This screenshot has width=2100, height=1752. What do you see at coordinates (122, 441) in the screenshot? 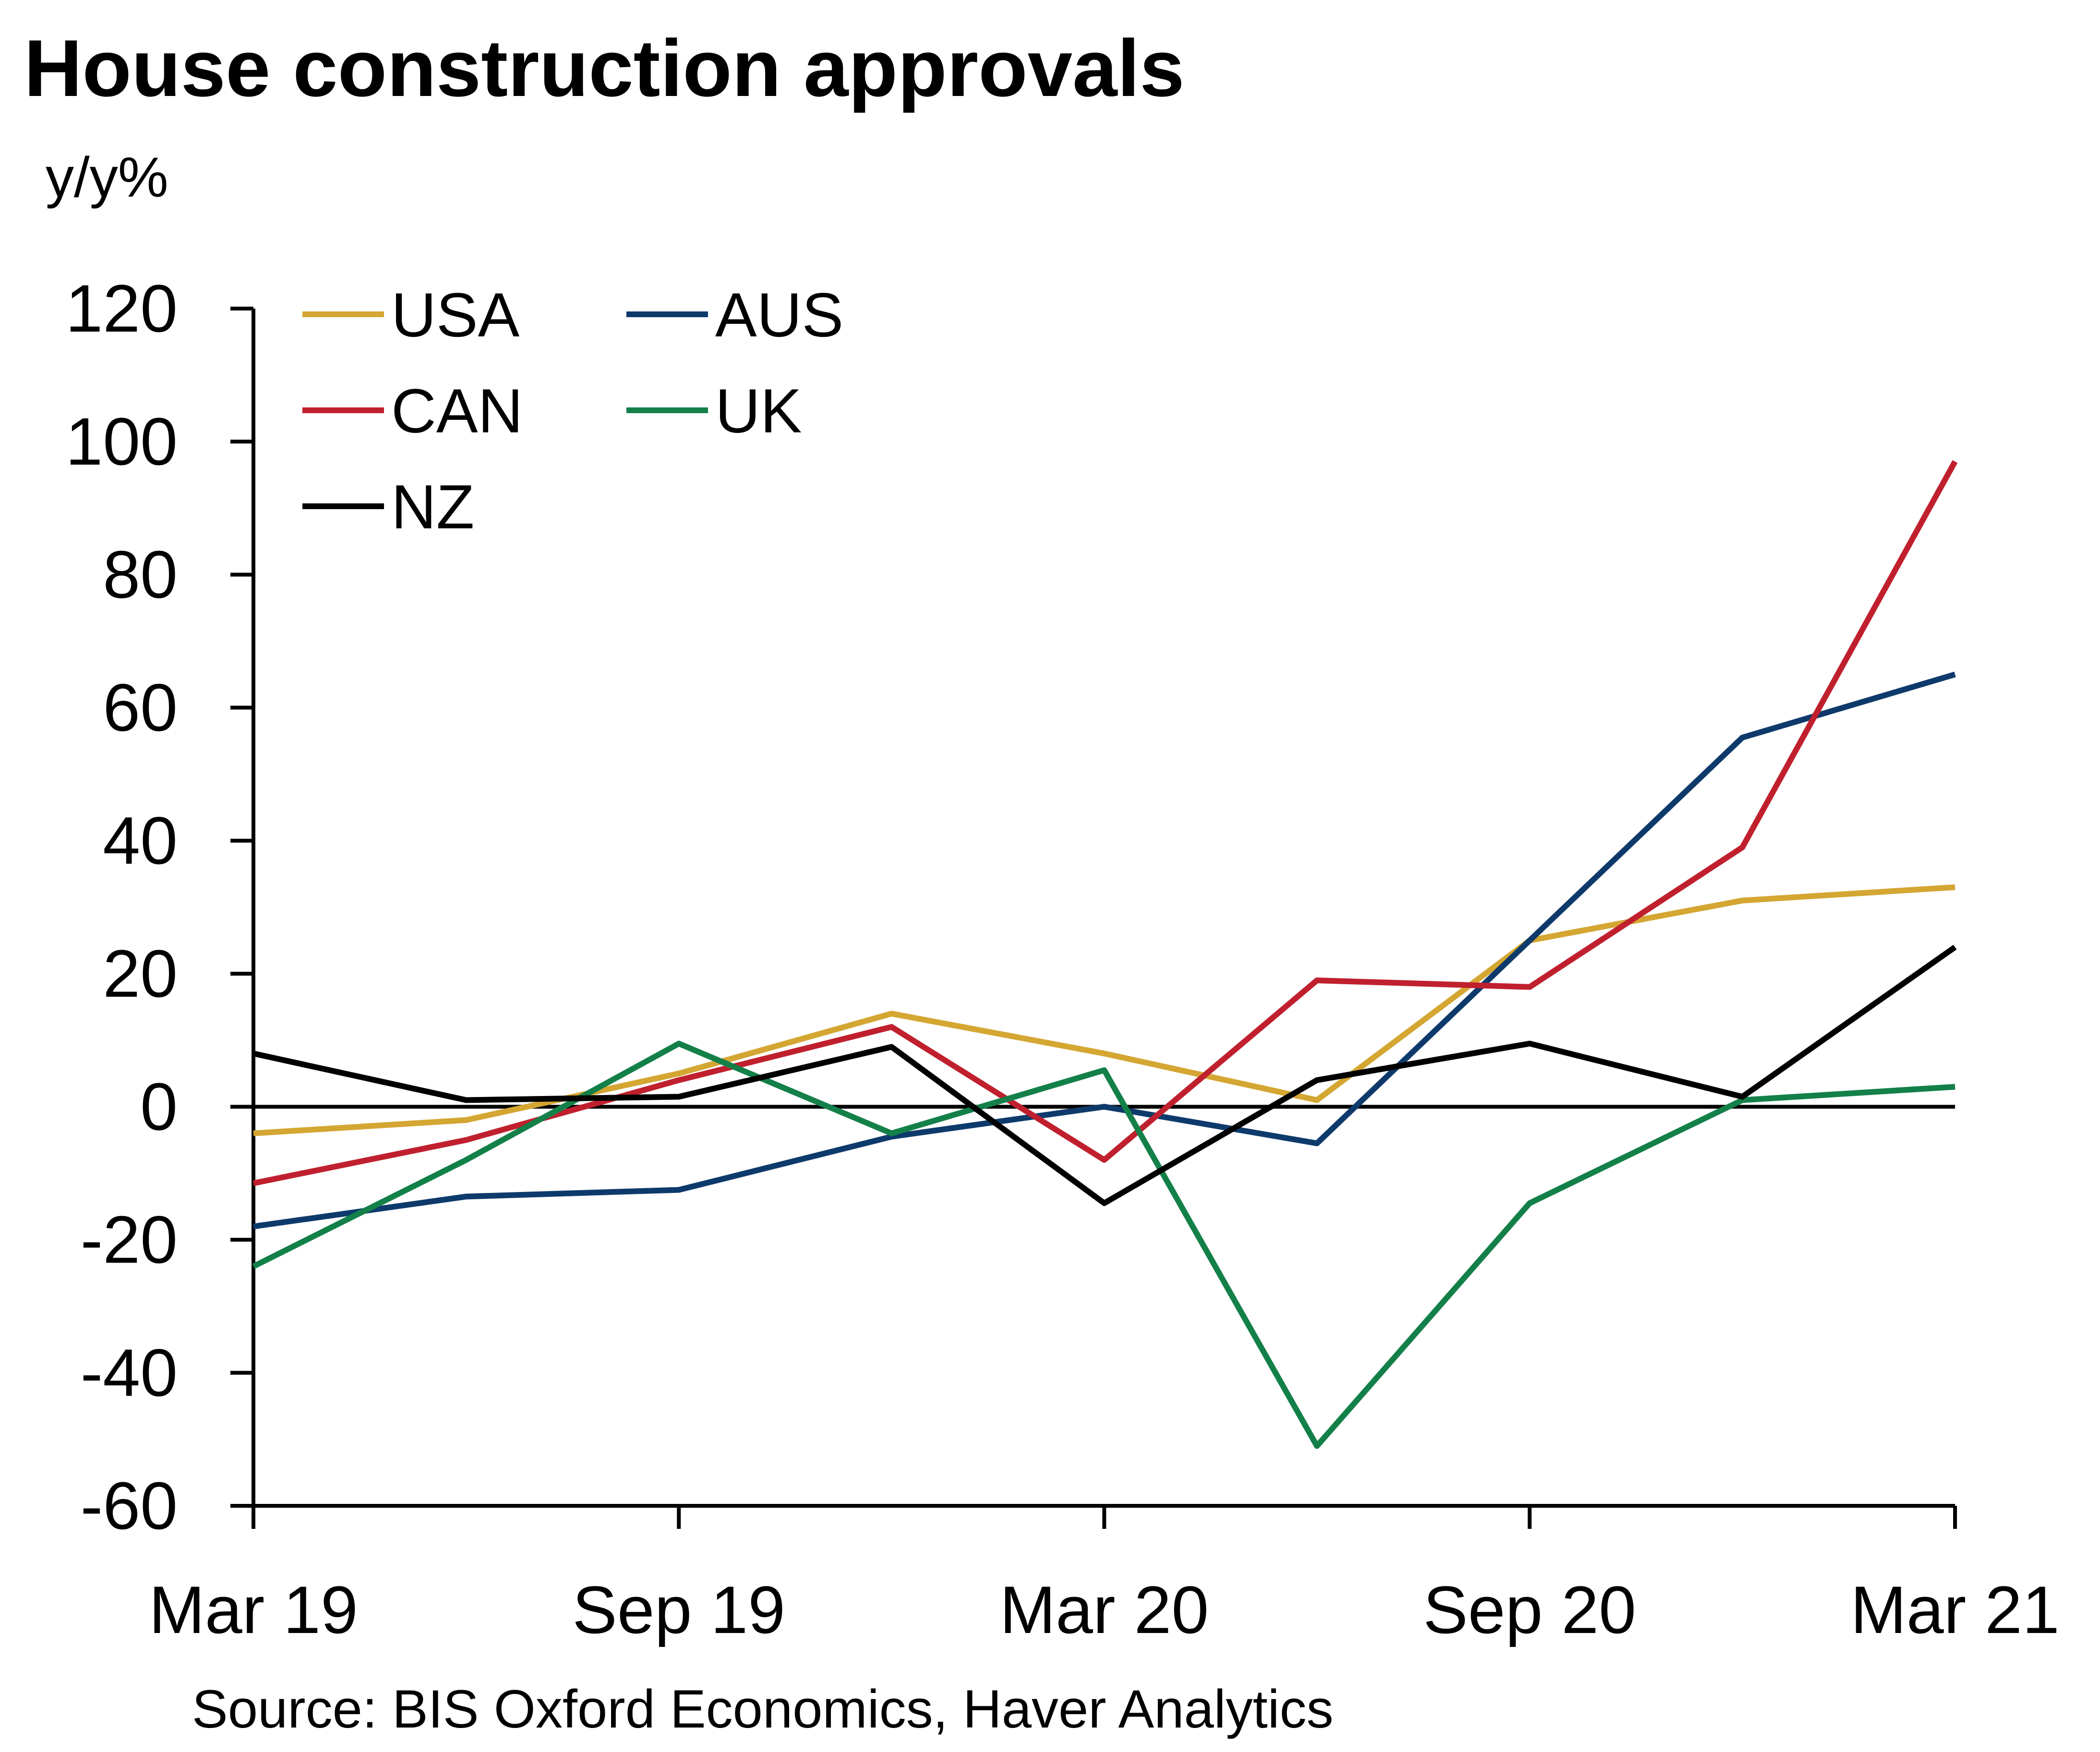
I see `y-tick-label: 100` at bounding box center [122, 441].